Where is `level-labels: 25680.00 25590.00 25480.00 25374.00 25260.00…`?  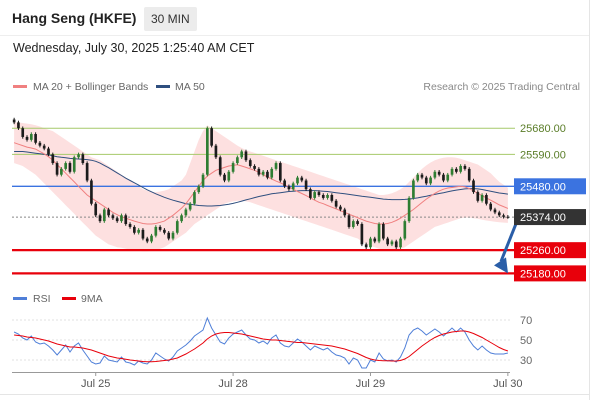
level-labels: 25680.00 25590.00 25480.00 25374.00 25260.00… is located at coordinates (550, 202).